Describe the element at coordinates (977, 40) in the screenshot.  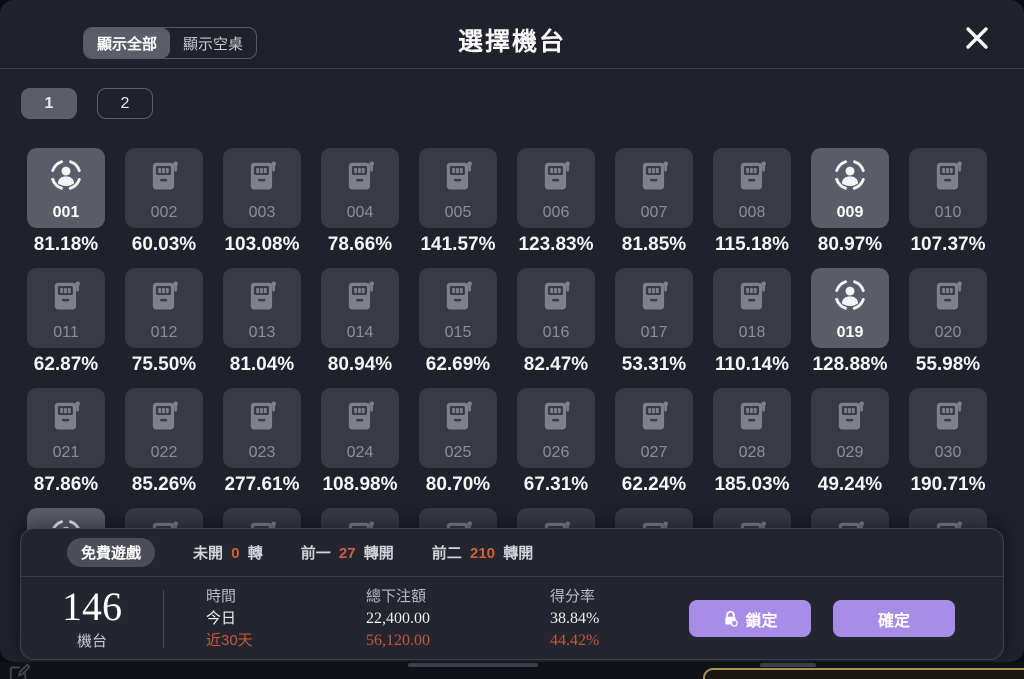
I see `close-button` at that location.